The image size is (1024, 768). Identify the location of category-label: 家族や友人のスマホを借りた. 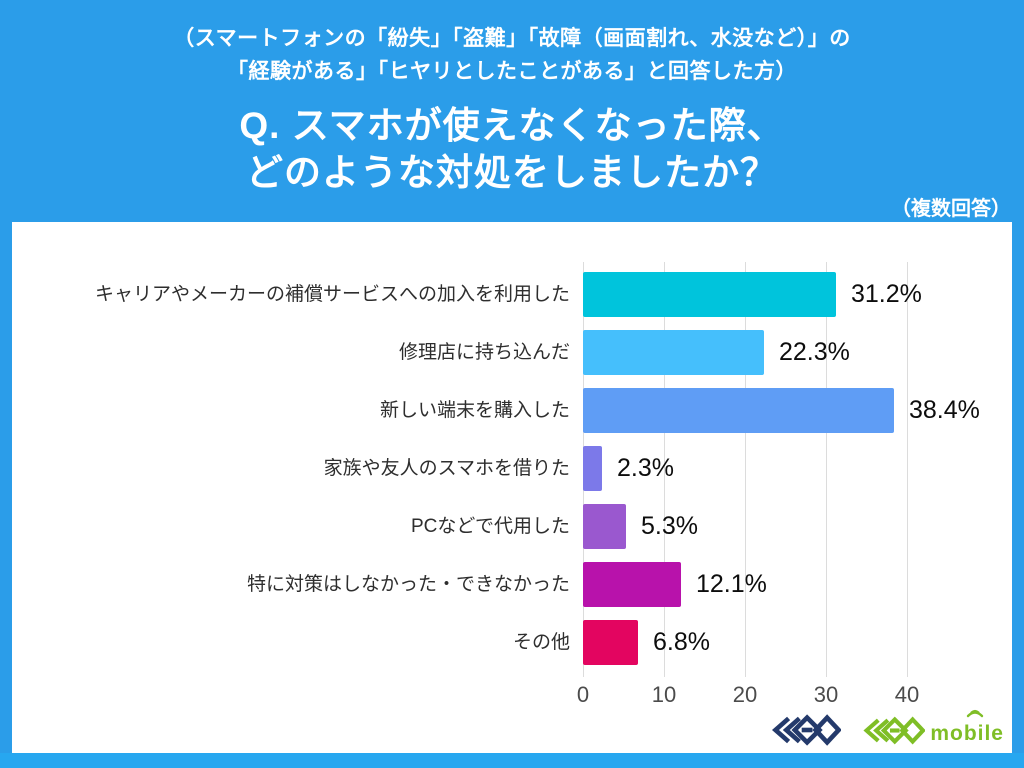
(446, 468).